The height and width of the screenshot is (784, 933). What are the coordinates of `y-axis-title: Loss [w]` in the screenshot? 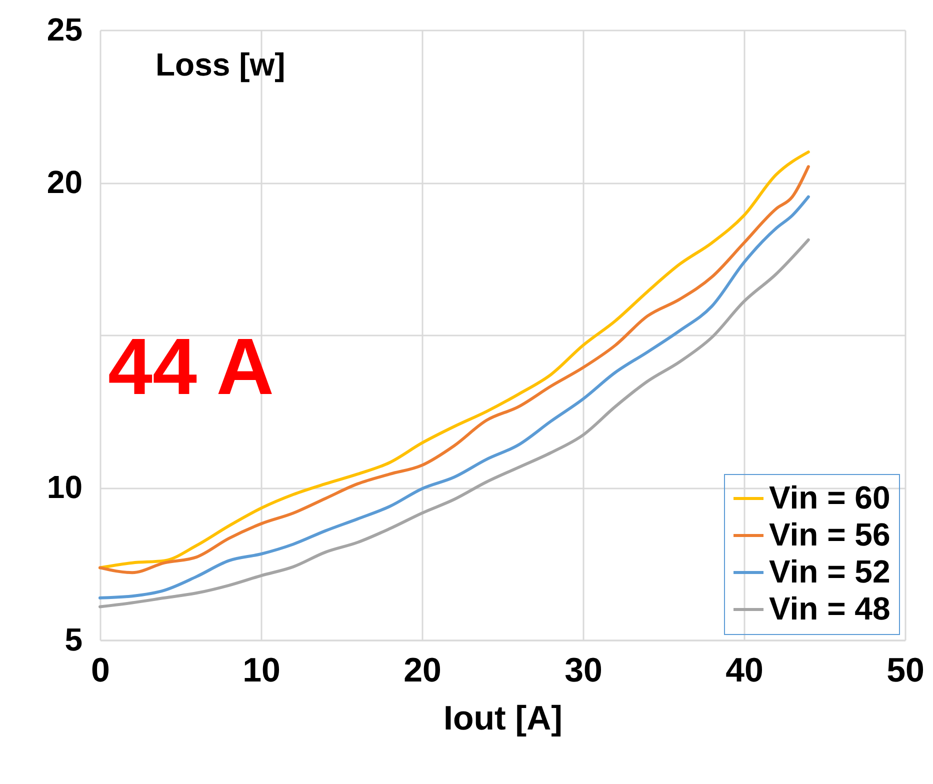 It's located at (221, 64).